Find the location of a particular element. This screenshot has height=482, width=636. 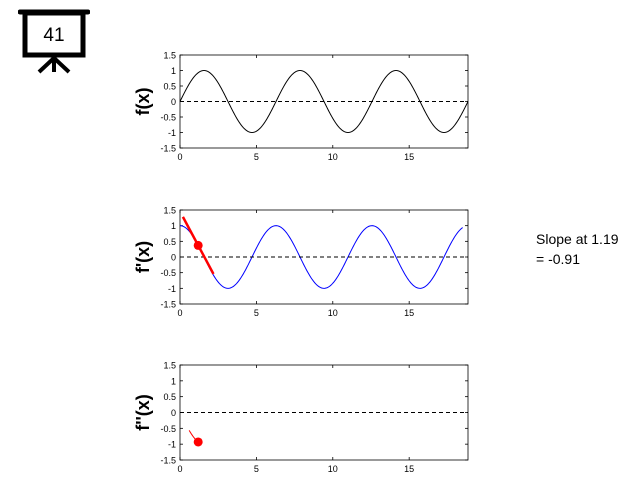

y-axis-label: f'(x) is located at coordinates (143, 257).